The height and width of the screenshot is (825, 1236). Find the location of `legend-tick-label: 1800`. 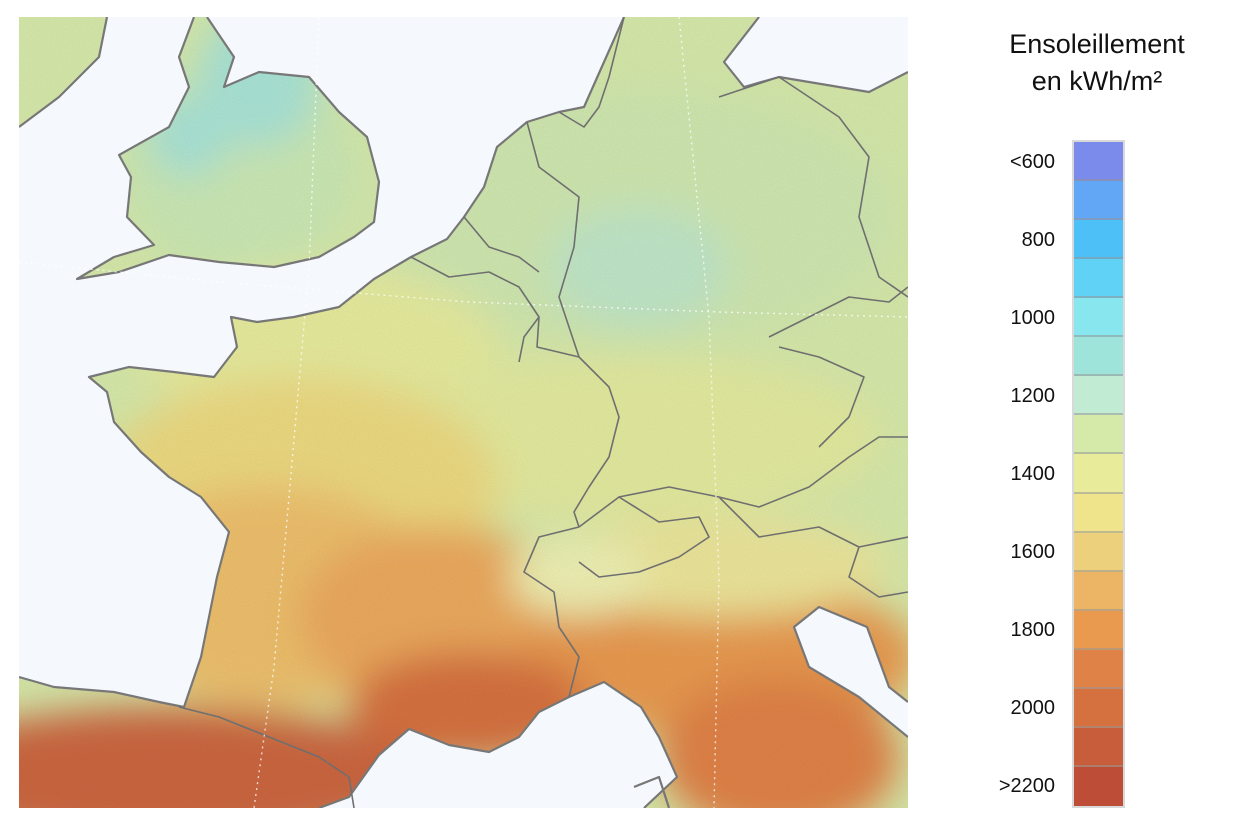

legend-tick-label: 1800 is located at coordinates (1033, 630).